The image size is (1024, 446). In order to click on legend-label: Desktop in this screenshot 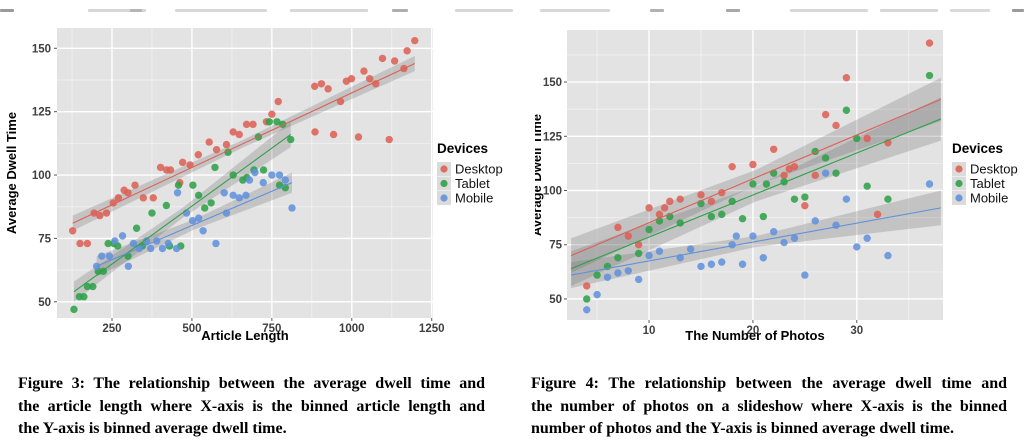, I will do `click(479, 169)`.